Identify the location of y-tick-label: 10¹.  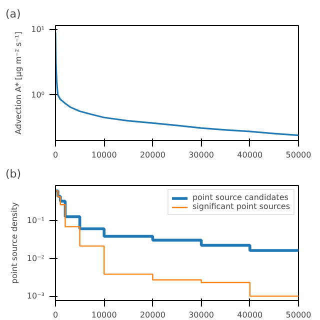
(38, 29).